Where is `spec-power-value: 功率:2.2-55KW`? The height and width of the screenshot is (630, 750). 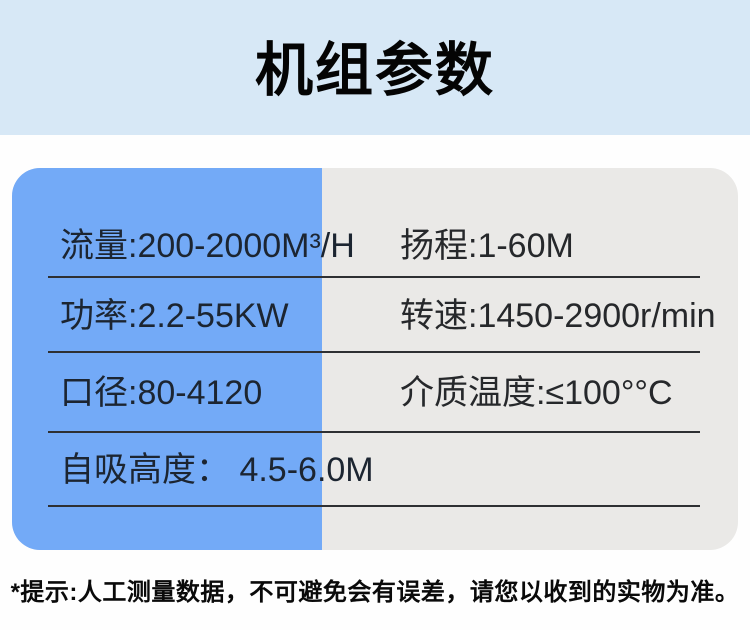 spec-power-value: 功率:2.2-55KW is located at coordinates (174, 315).